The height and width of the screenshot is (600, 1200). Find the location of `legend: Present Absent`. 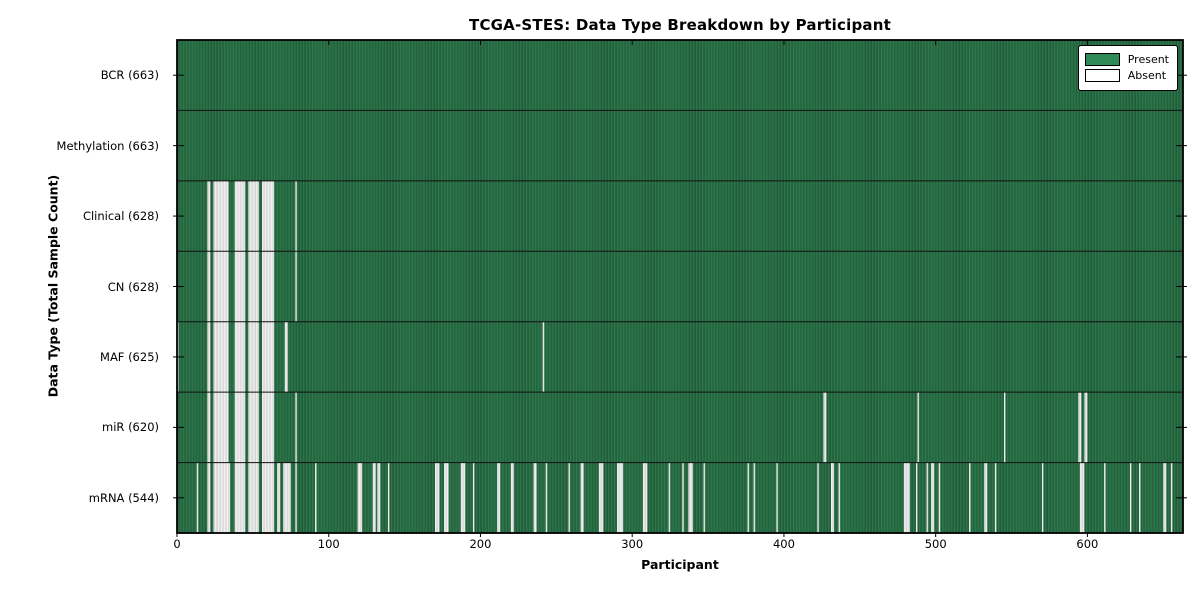

legend: Present Absent is located at coordinates (1127, 68).